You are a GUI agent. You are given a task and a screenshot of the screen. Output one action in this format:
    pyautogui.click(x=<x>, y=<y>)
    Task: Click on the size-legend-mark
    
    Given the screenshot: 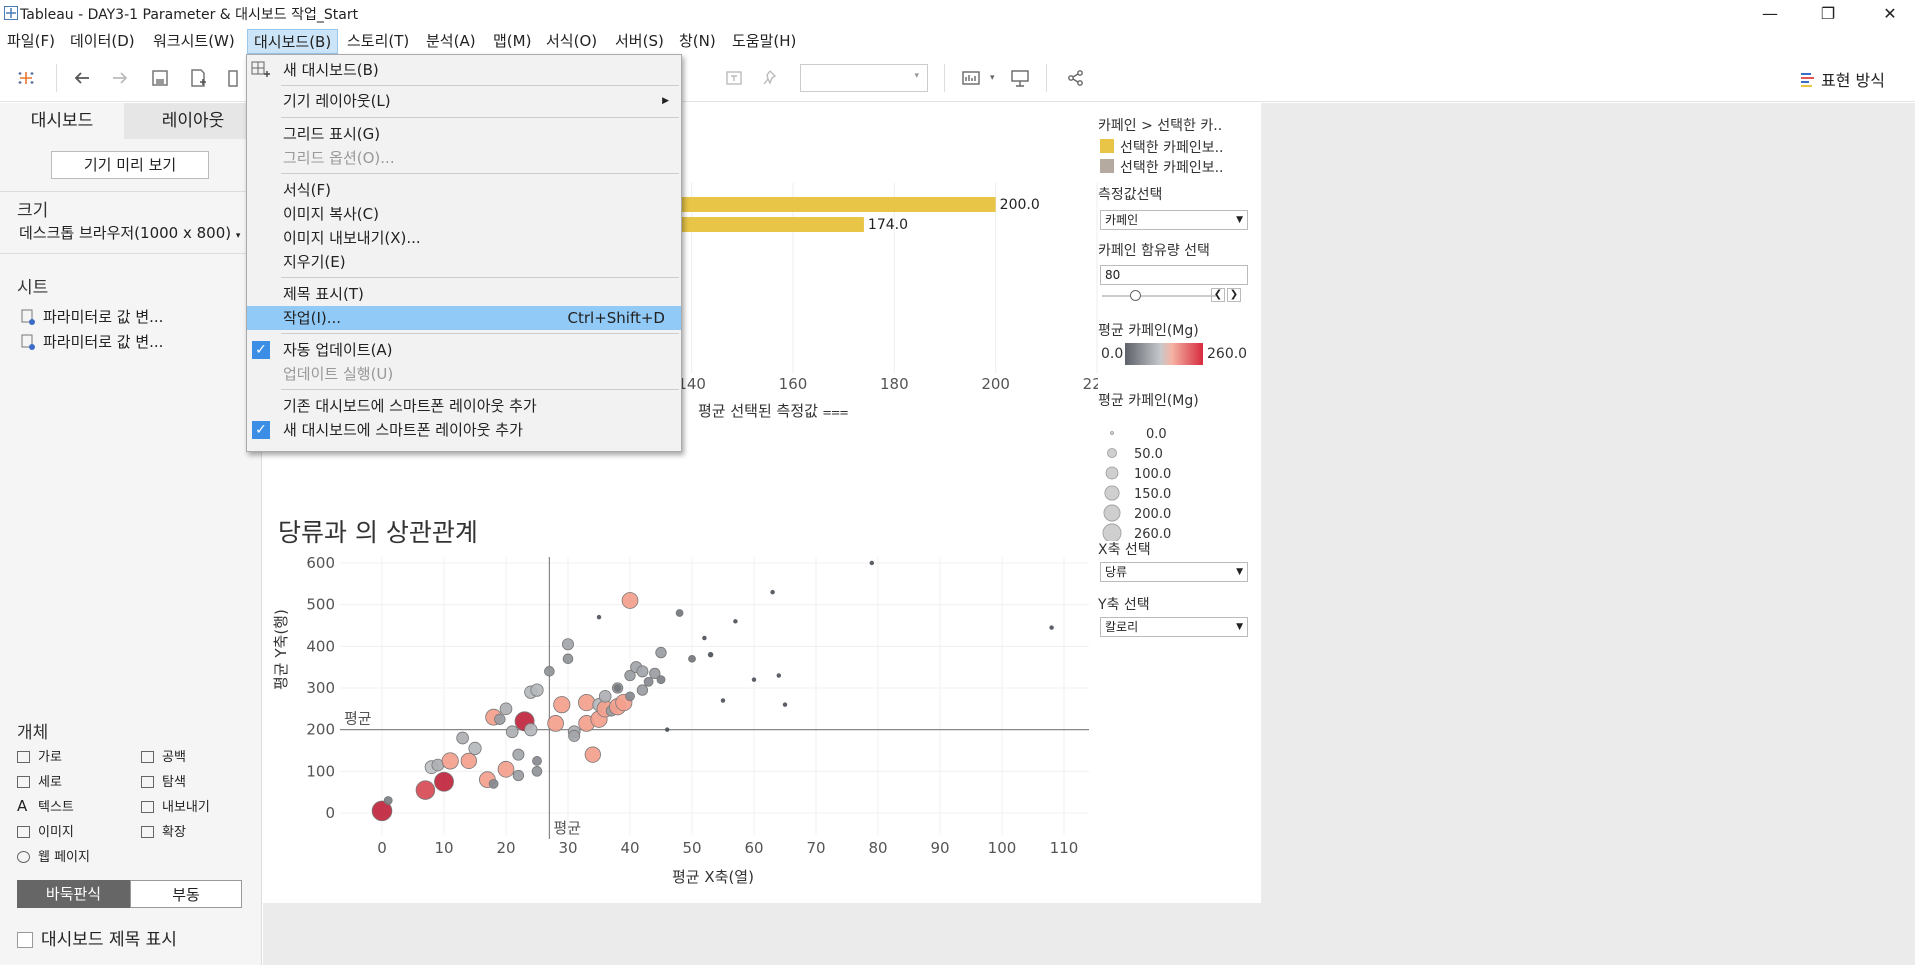 What is the action you would take?
    pyautogui.click(x=1112, y=433)
    